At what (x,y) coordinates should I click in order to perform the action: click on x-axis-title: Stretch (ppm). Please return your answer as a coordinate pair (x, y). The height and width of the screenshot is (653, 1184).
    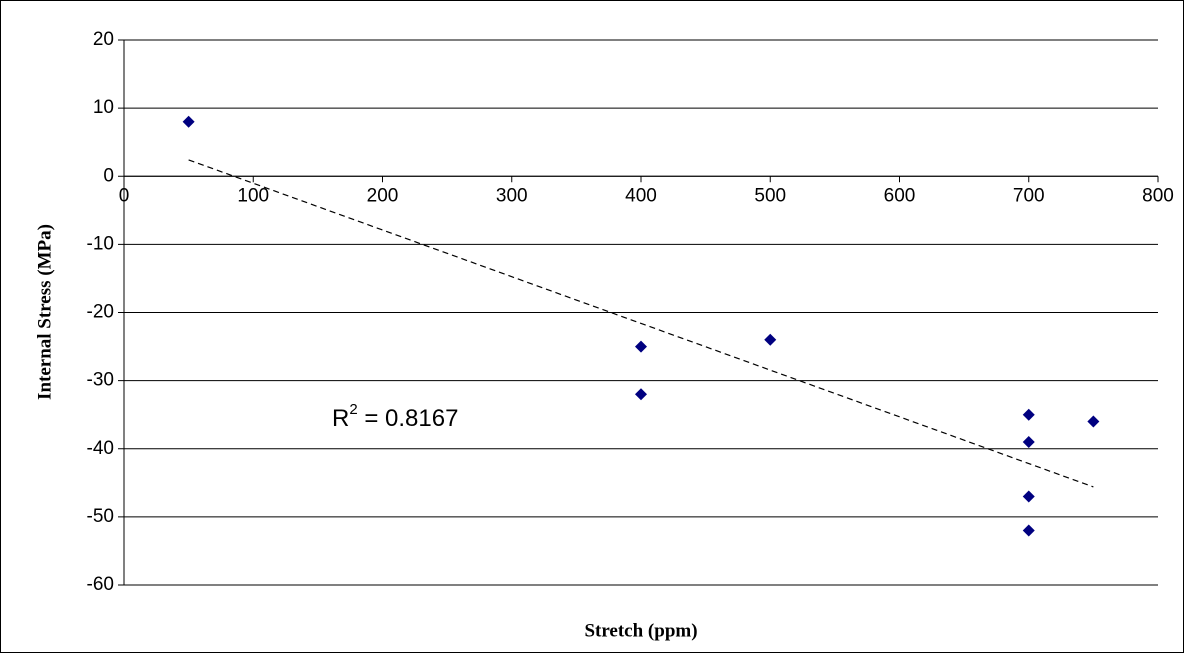
    Looking at the image, I should click on (640, 630).